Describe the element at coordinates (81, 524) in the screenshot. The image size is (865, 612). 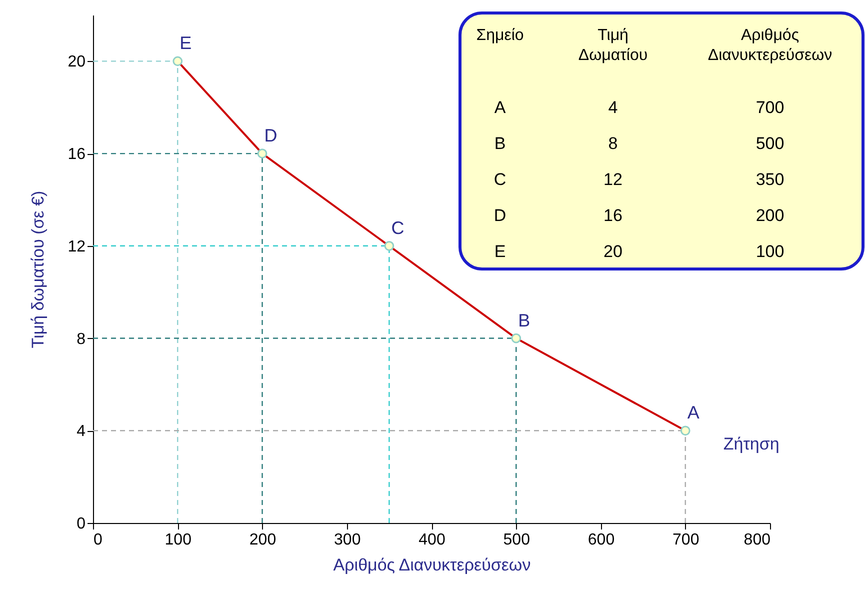
I see `y-tick-label: 0` at that location.